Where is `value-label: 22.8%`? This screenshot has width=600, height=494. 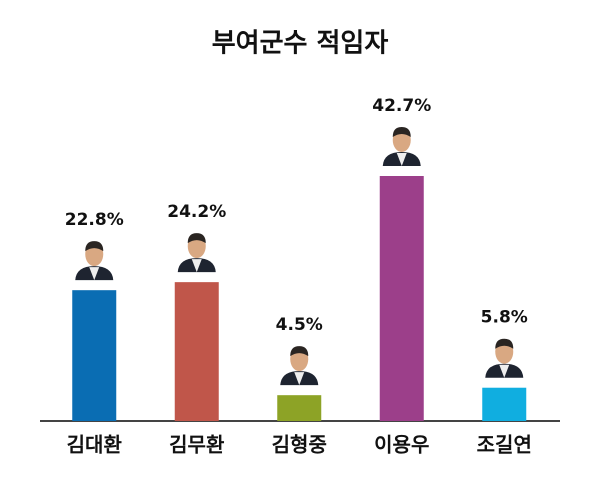 value-label: 22.8% is located at coordinates (94, 220).